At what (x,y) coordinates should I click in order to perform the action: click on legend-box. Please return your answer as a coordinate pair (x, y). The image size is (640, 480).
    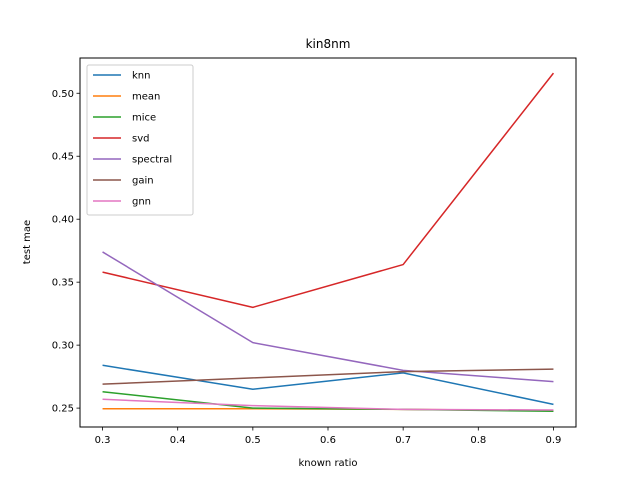
    Looking at the image, I should click on (140, 140).